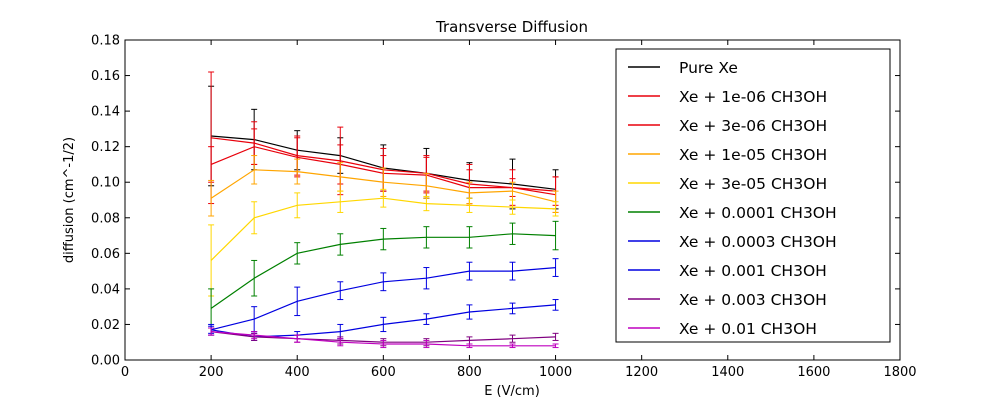  What do you see at coordinates (105, 76) in the screenshot?
I see `y-tick-label: 0.16` at bounding box center [105, 76].